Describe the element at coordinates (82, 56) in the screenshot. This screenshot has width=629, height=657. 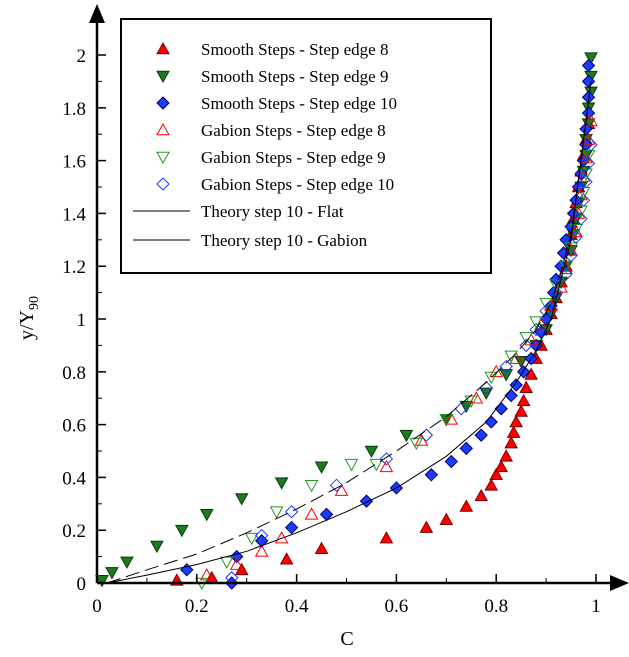
I see `y-tick-label: 2` at that location.